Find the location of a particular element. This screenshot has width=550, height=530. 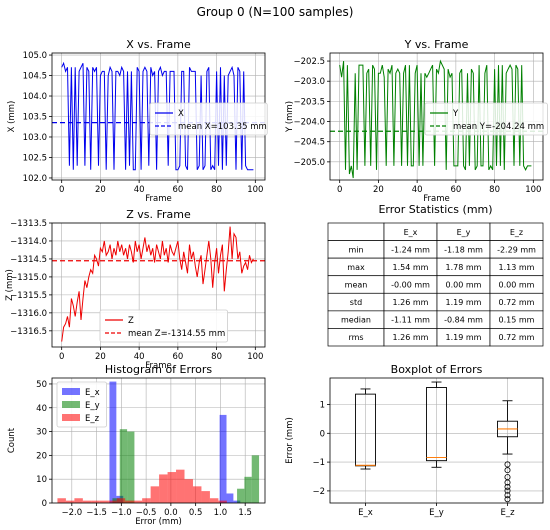

chart-y-legend-label: Y is located at coordinates (455, 114).